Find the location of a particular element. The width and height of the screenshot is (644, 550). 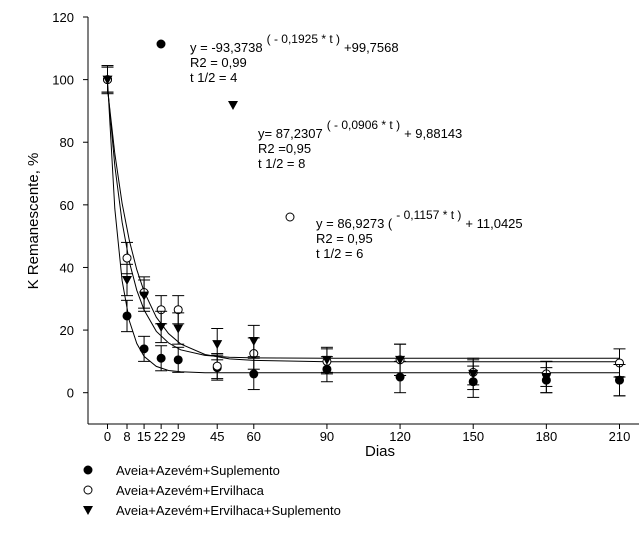

y-axis-title: K Remanescente, % is located at coordinates (33, 221).